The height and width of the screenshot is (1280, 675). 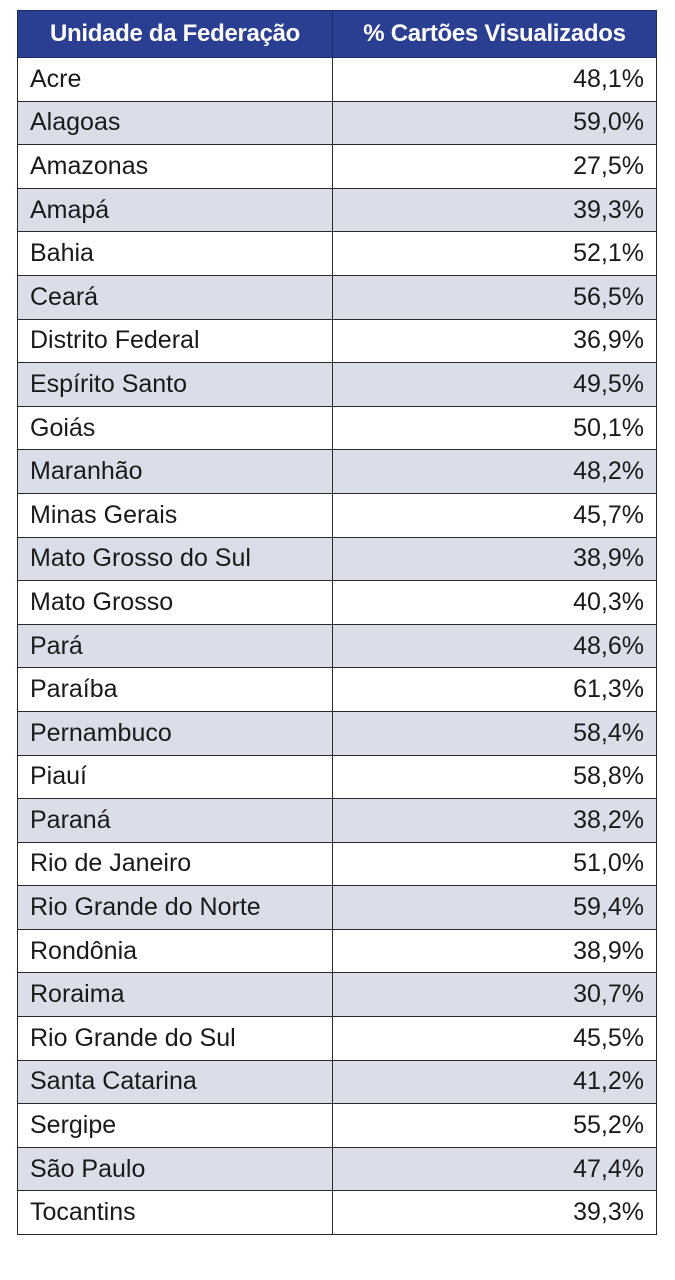 I want to click on state-name-cell: Rondônia, so click(x=175, y=951).